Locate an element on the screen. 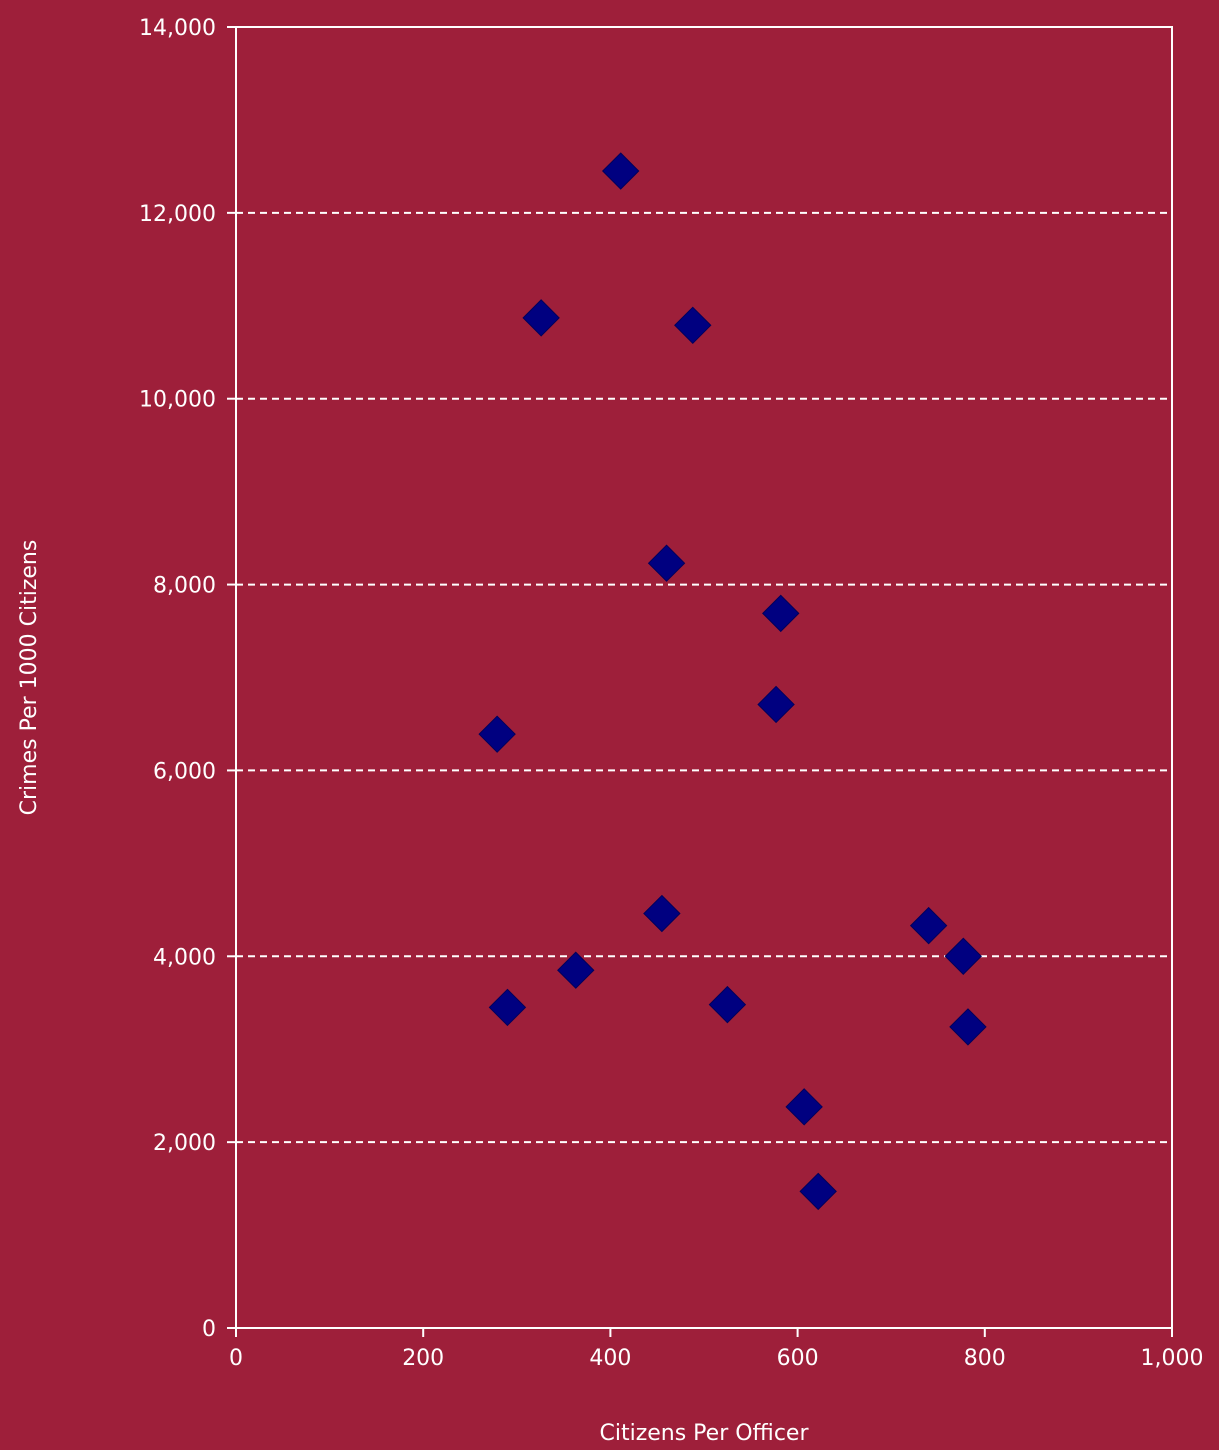 Image resolution: width=1219 pixels, height=1450 pixels. y-axis-title: Crimes Per 1000 Citizens is located at coordinates (29, 678).